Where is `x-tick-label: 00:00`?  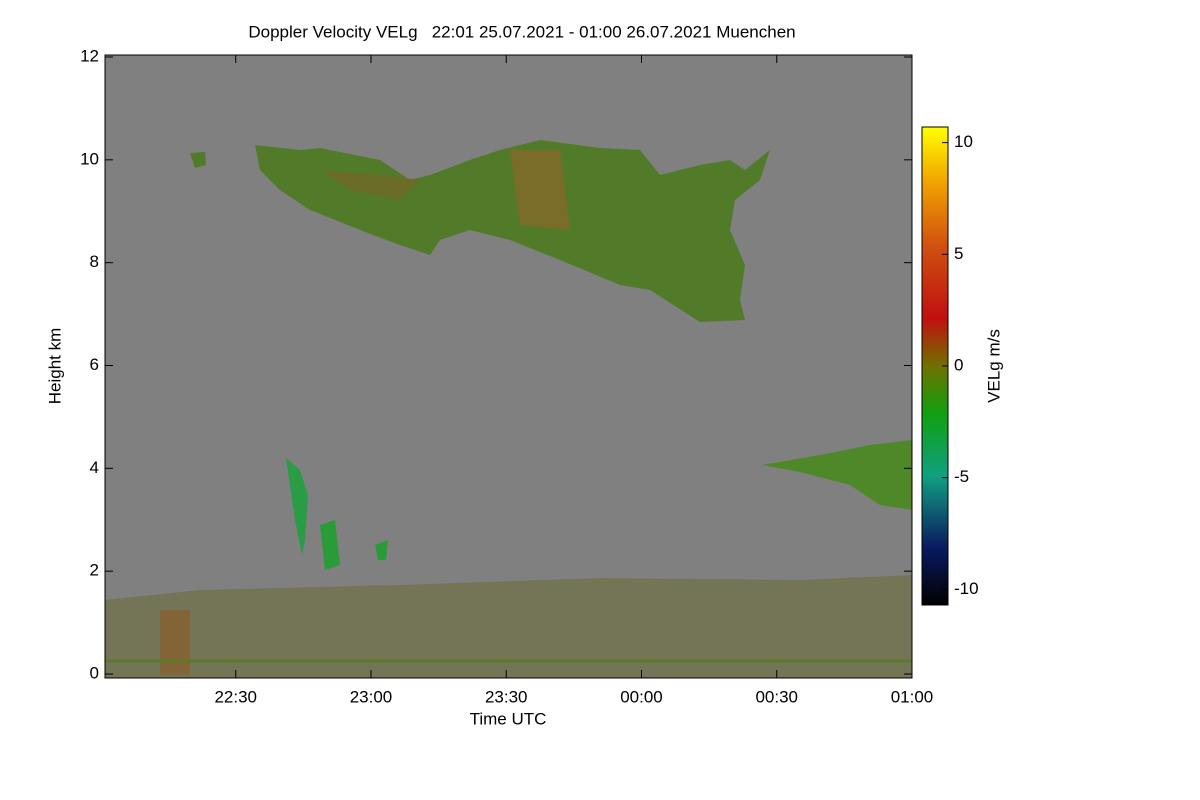
x-tick-label: 00:00 is located at coordinates (641, 696).